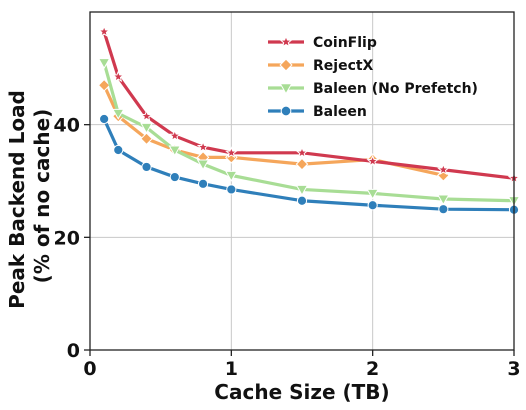  What do you see at coordinates (67, 238) in the screenshot?
I see `y-tick-label: 20` at bounding box center [67, 238].